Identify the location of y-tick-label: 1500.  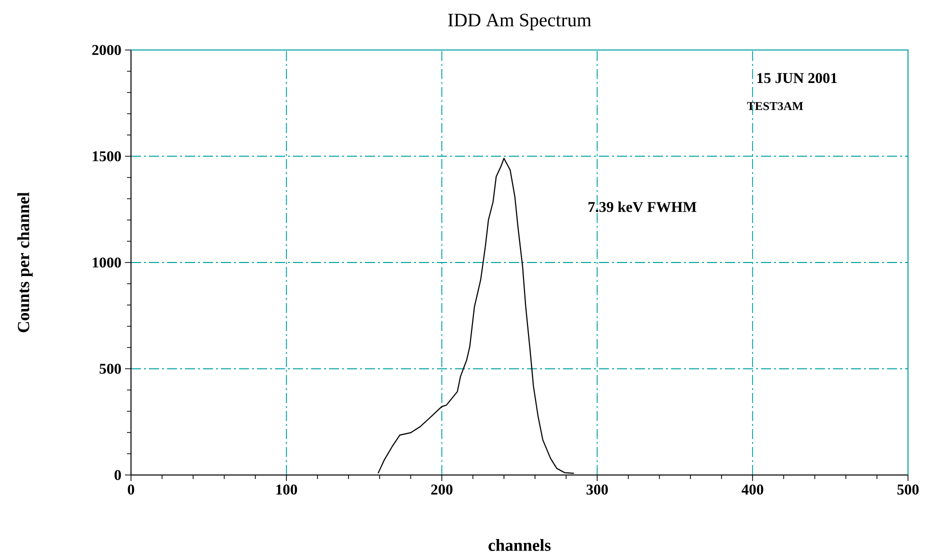
(106, 156).